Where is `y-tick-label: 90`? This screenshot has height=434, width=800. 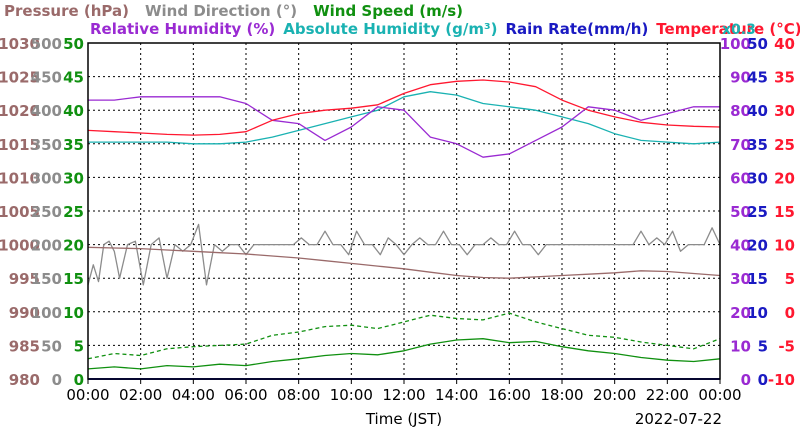
y-tick-label: 90 is located at coordinates (740, 78).